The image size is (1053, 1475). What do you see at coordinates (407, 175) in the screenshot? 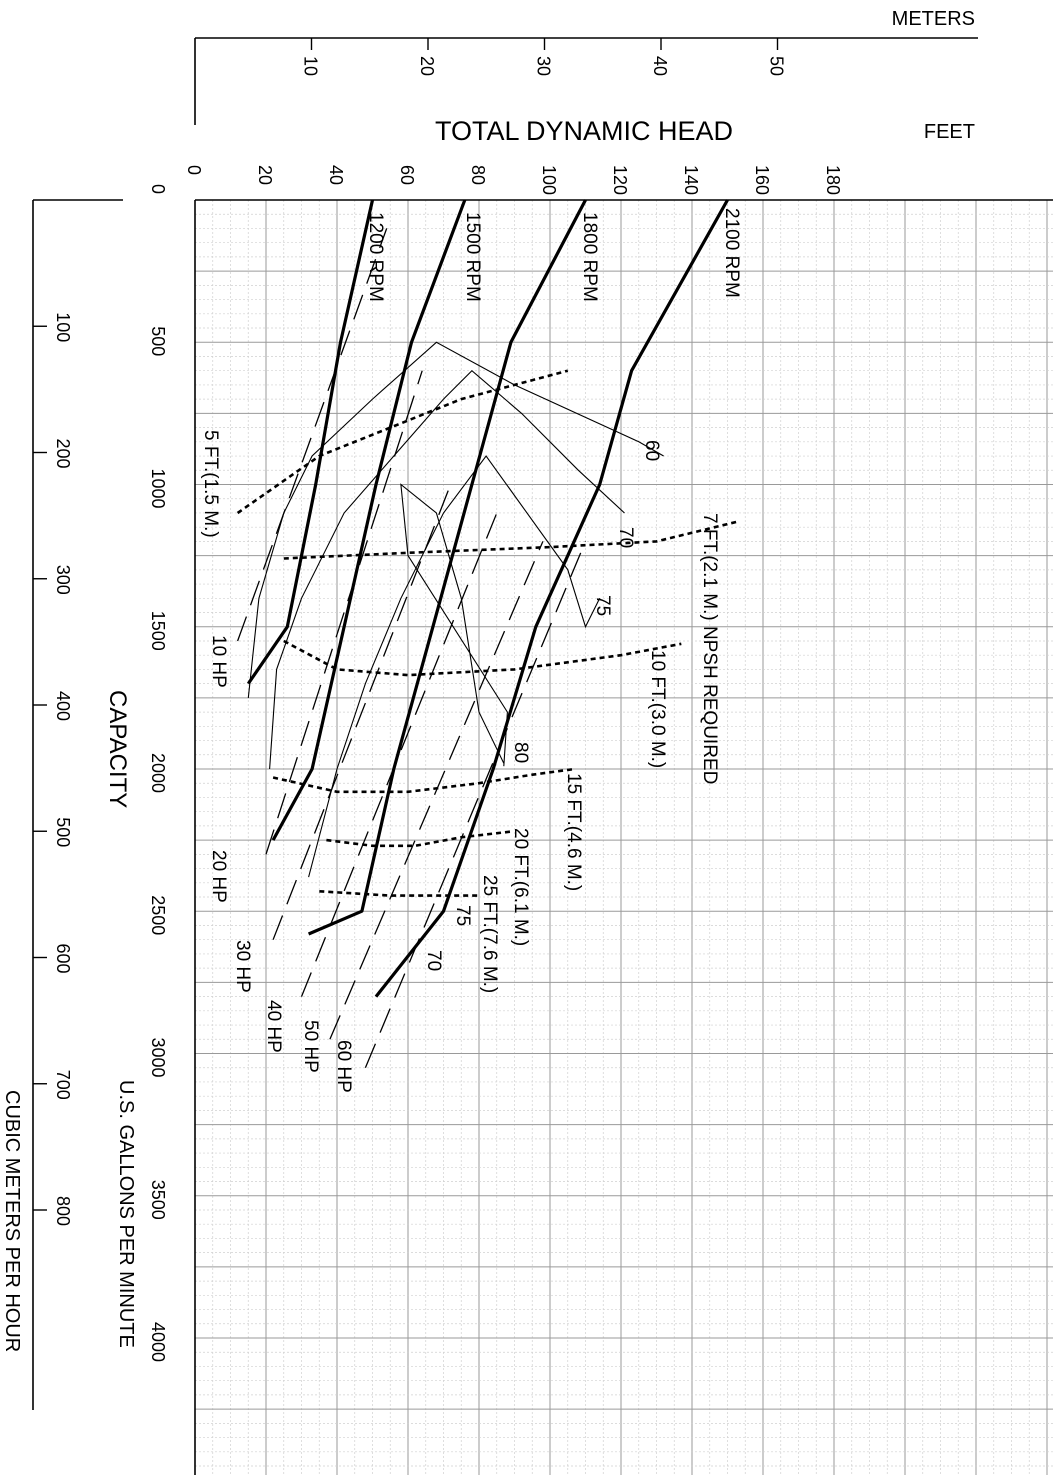
I see `feet-tick-label: 60` at bounding box center [407, 175].